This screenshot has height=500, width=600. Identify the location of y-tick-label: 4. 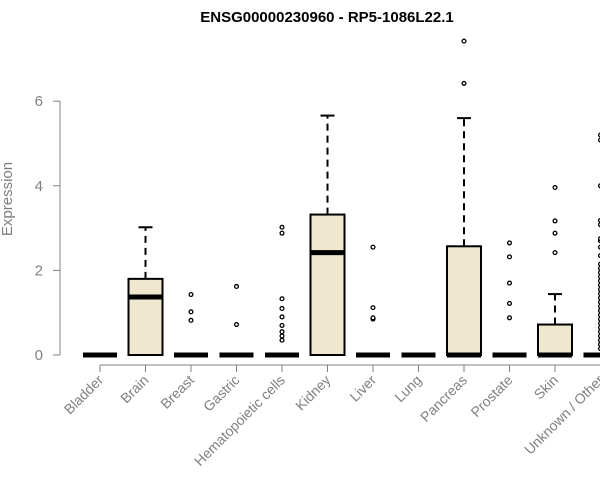
(39, 186).